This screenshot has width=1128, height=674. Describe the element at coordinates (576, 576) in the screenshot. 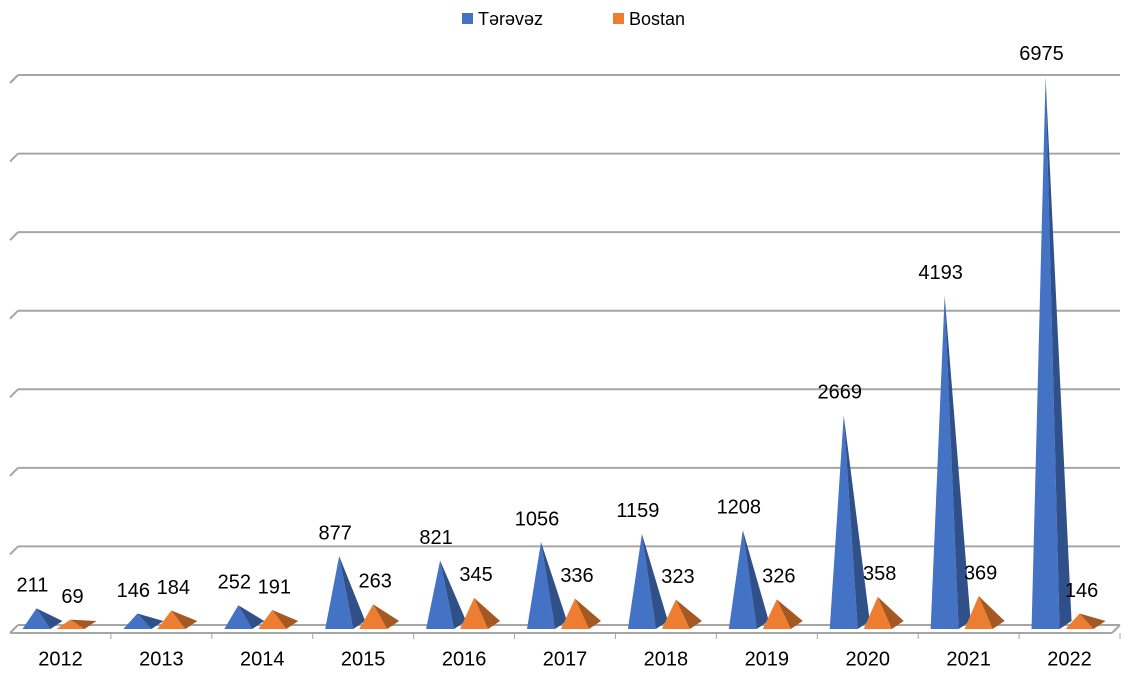

I see `data-label: 336` at that location.